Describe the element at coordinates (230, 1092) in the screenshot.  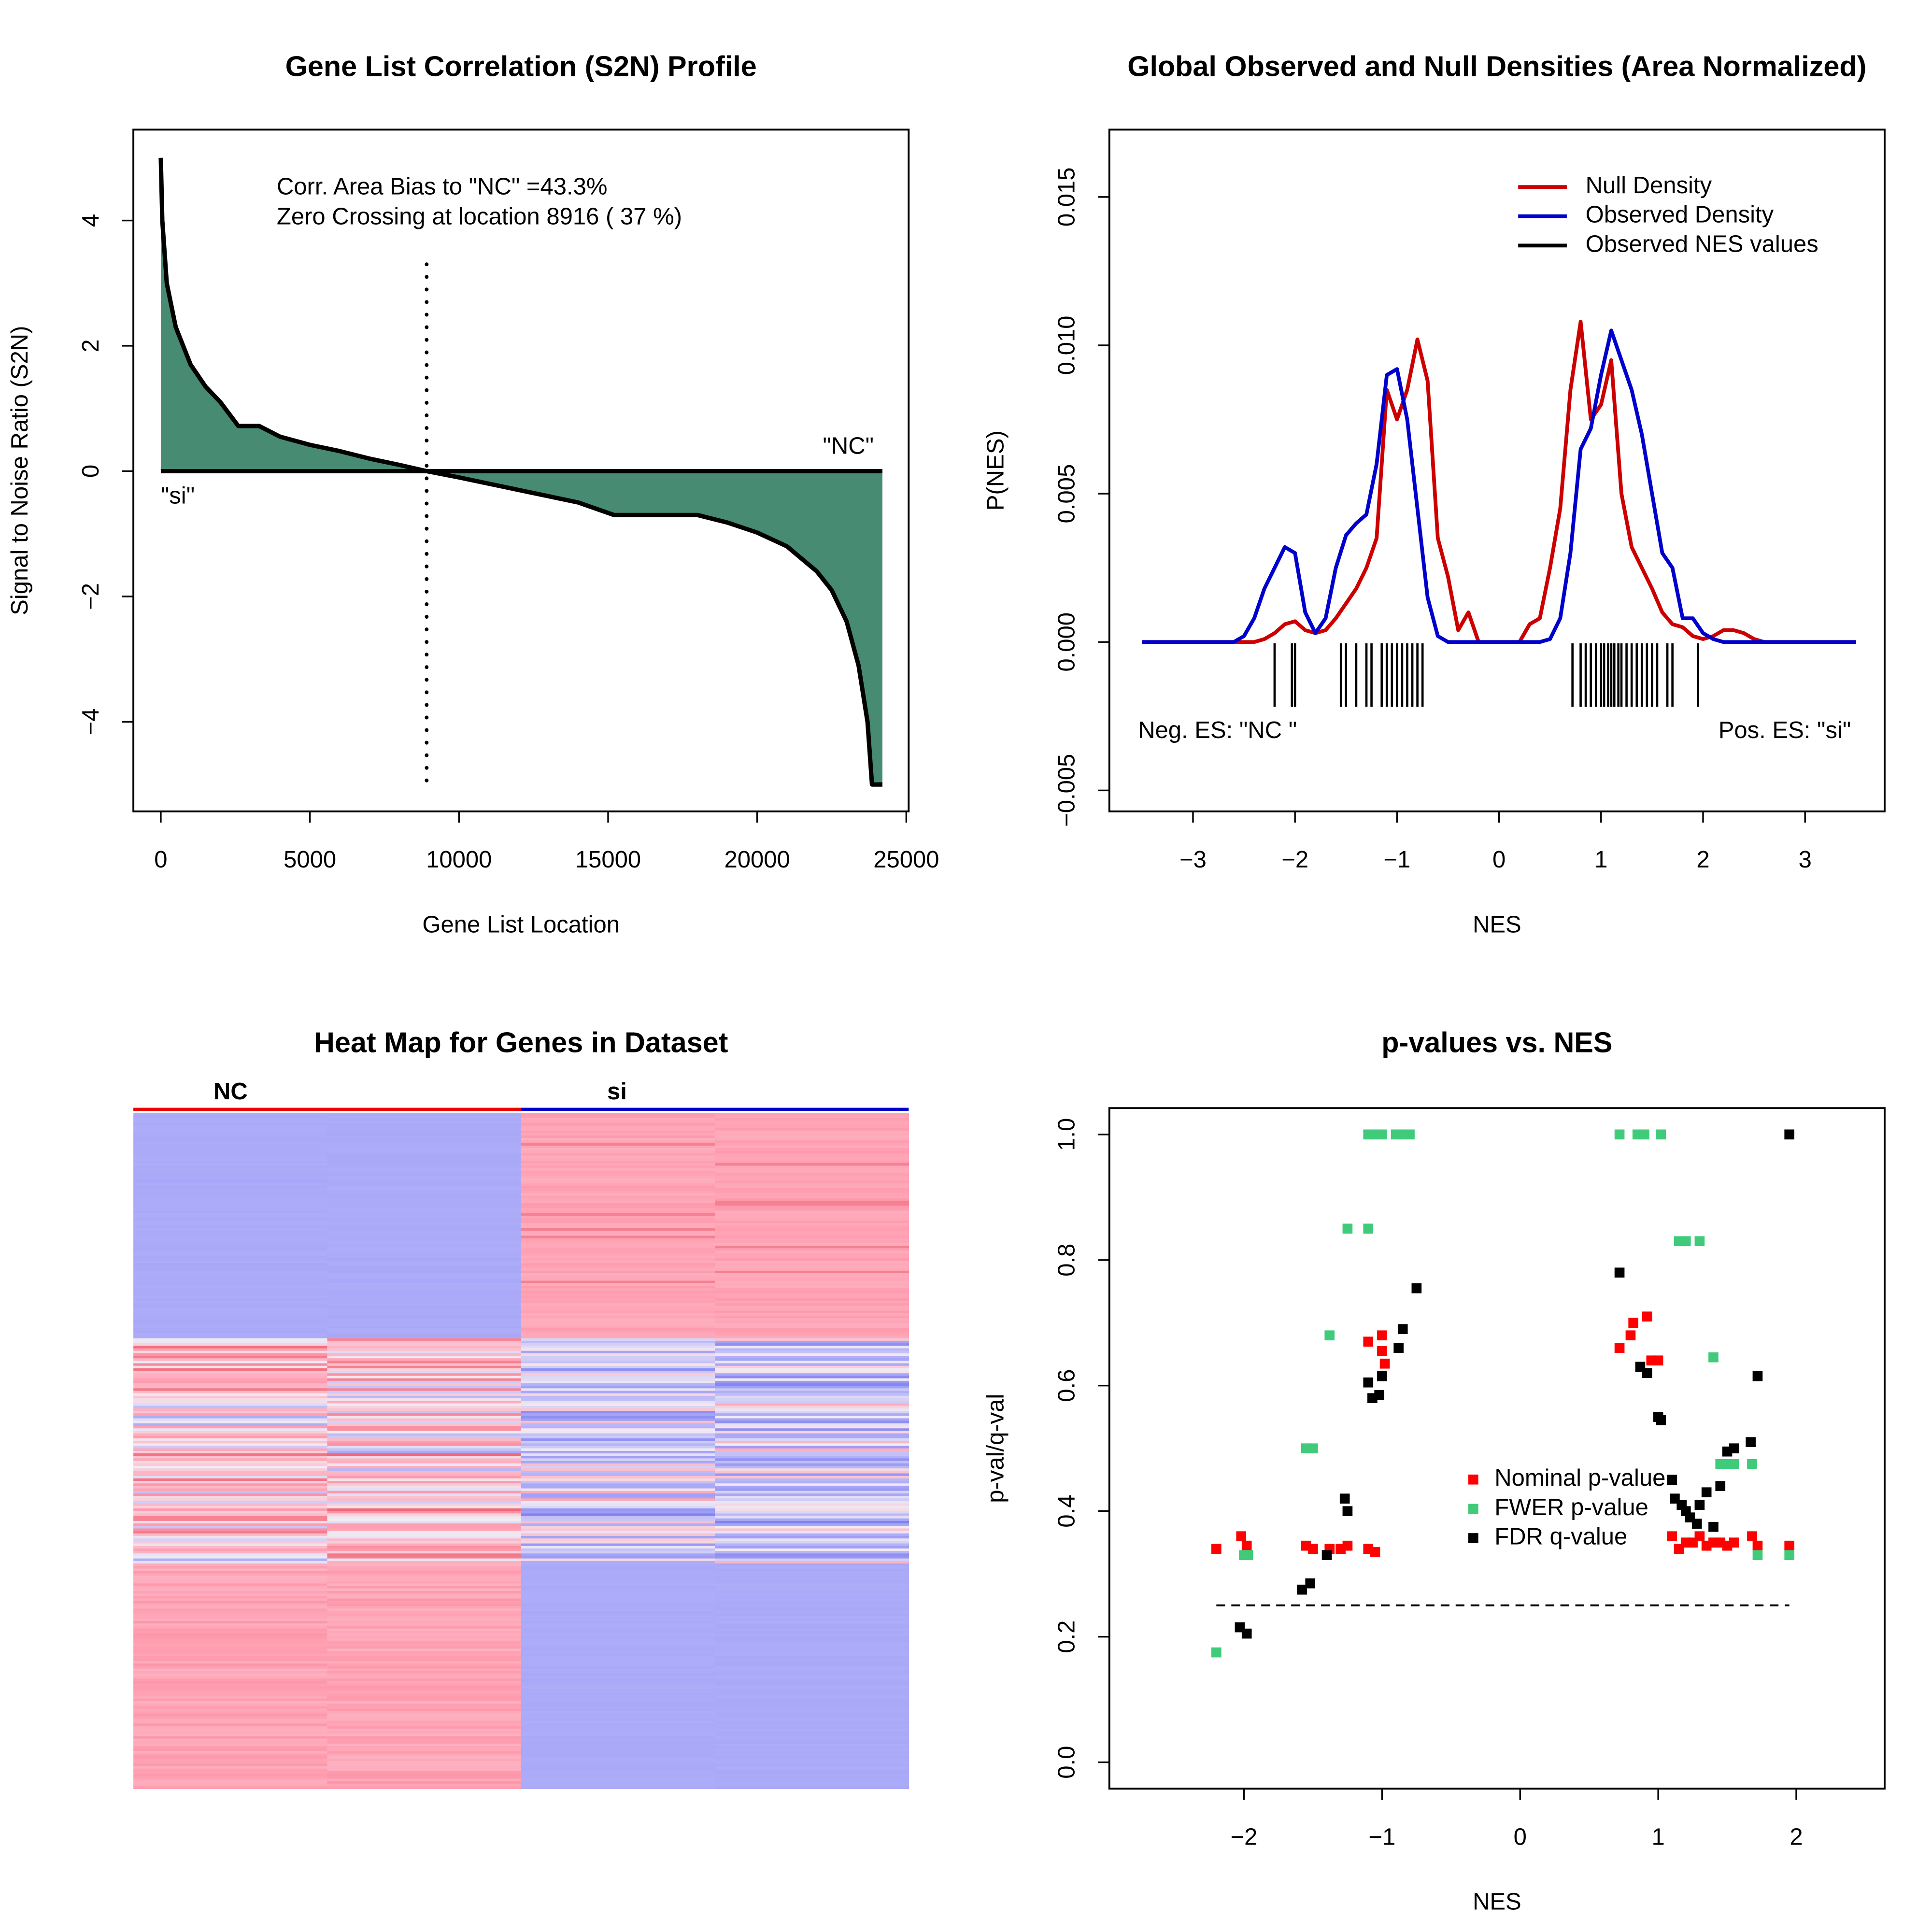
I see `column-label: NC` at that location.